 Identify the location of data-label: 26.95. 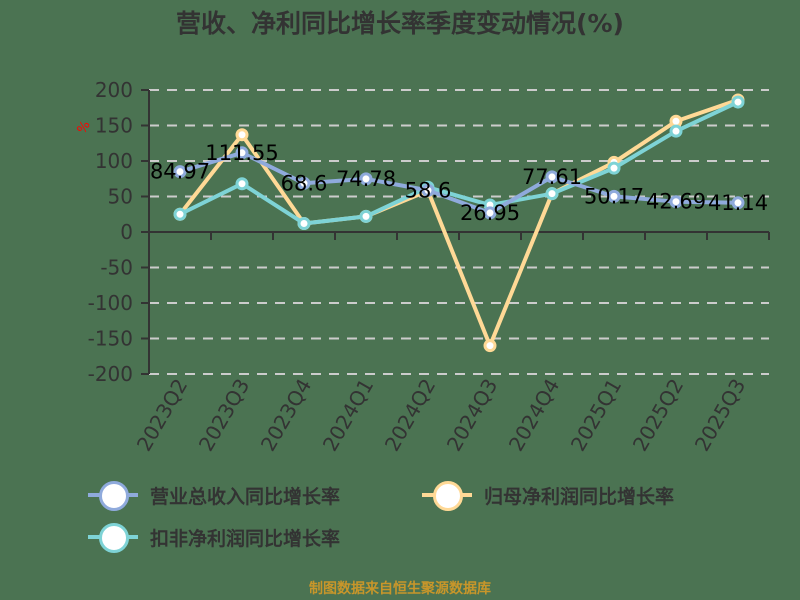
(490, 213).